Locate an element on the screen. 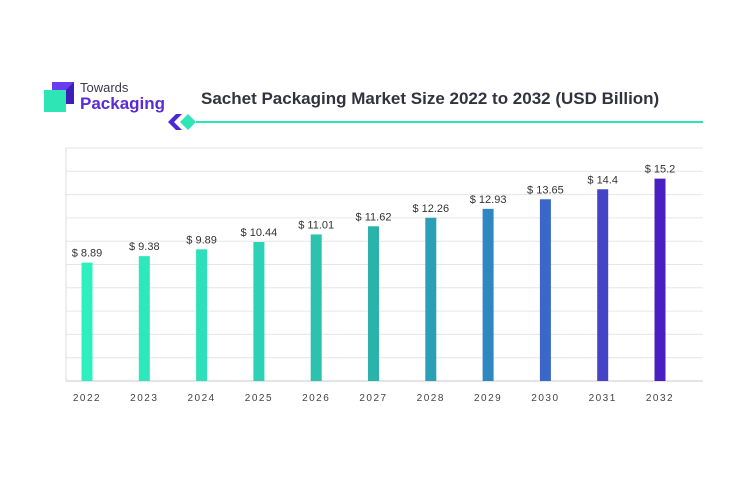 The width and height of the screenshot is (735, 485). x-tick-2027: 2027 is located at coordinates (373, 398).